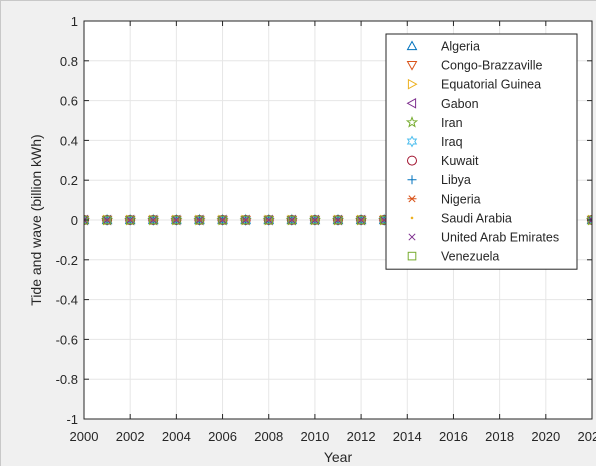 Image resolution: width=596 pixels, height=467 pixels. I want to click on legend-label: Kuwait, so click(460, 161).